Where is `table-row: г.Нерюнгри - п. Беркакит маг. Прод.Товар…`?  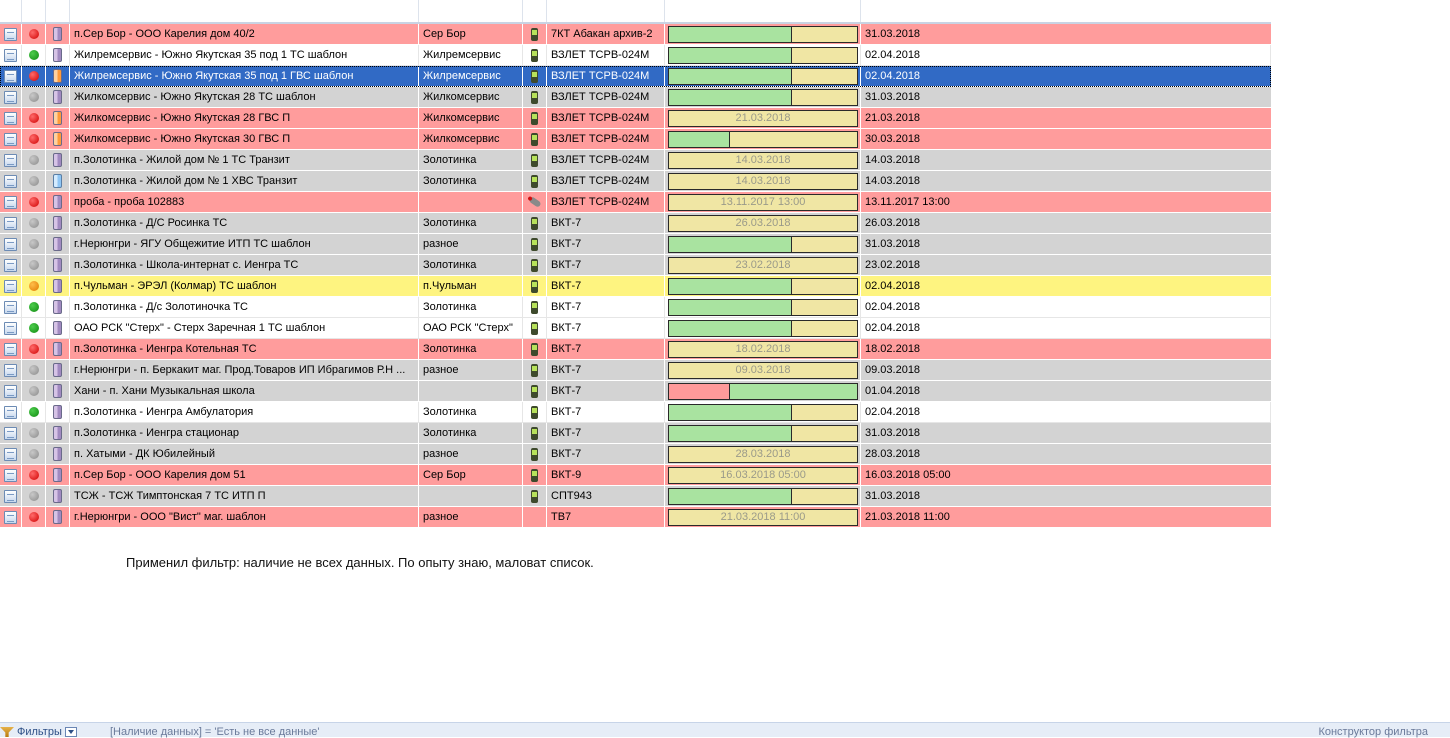
table-row: г.Нерюнгри - п. Беркакит маг. Прод.Товар… is located at coordinates (635, 370).